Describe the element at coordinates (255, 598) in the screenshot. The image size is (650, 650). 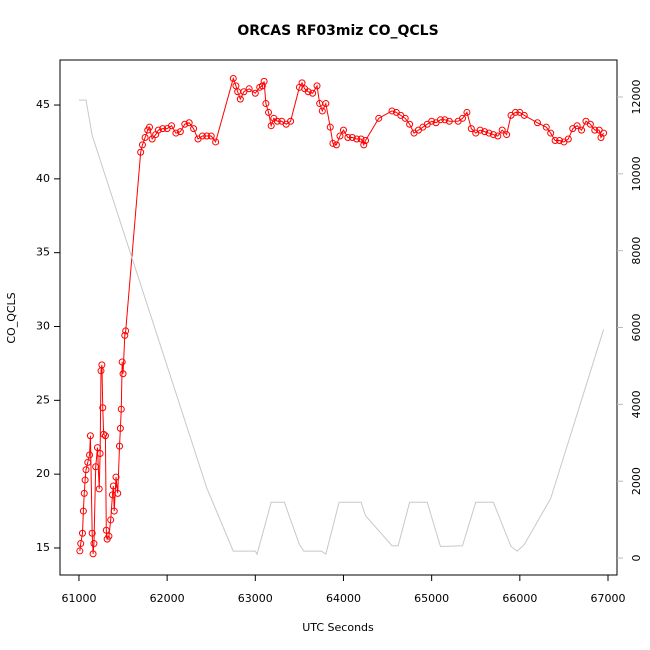
I see `x-tick-label: 63000` at that location.